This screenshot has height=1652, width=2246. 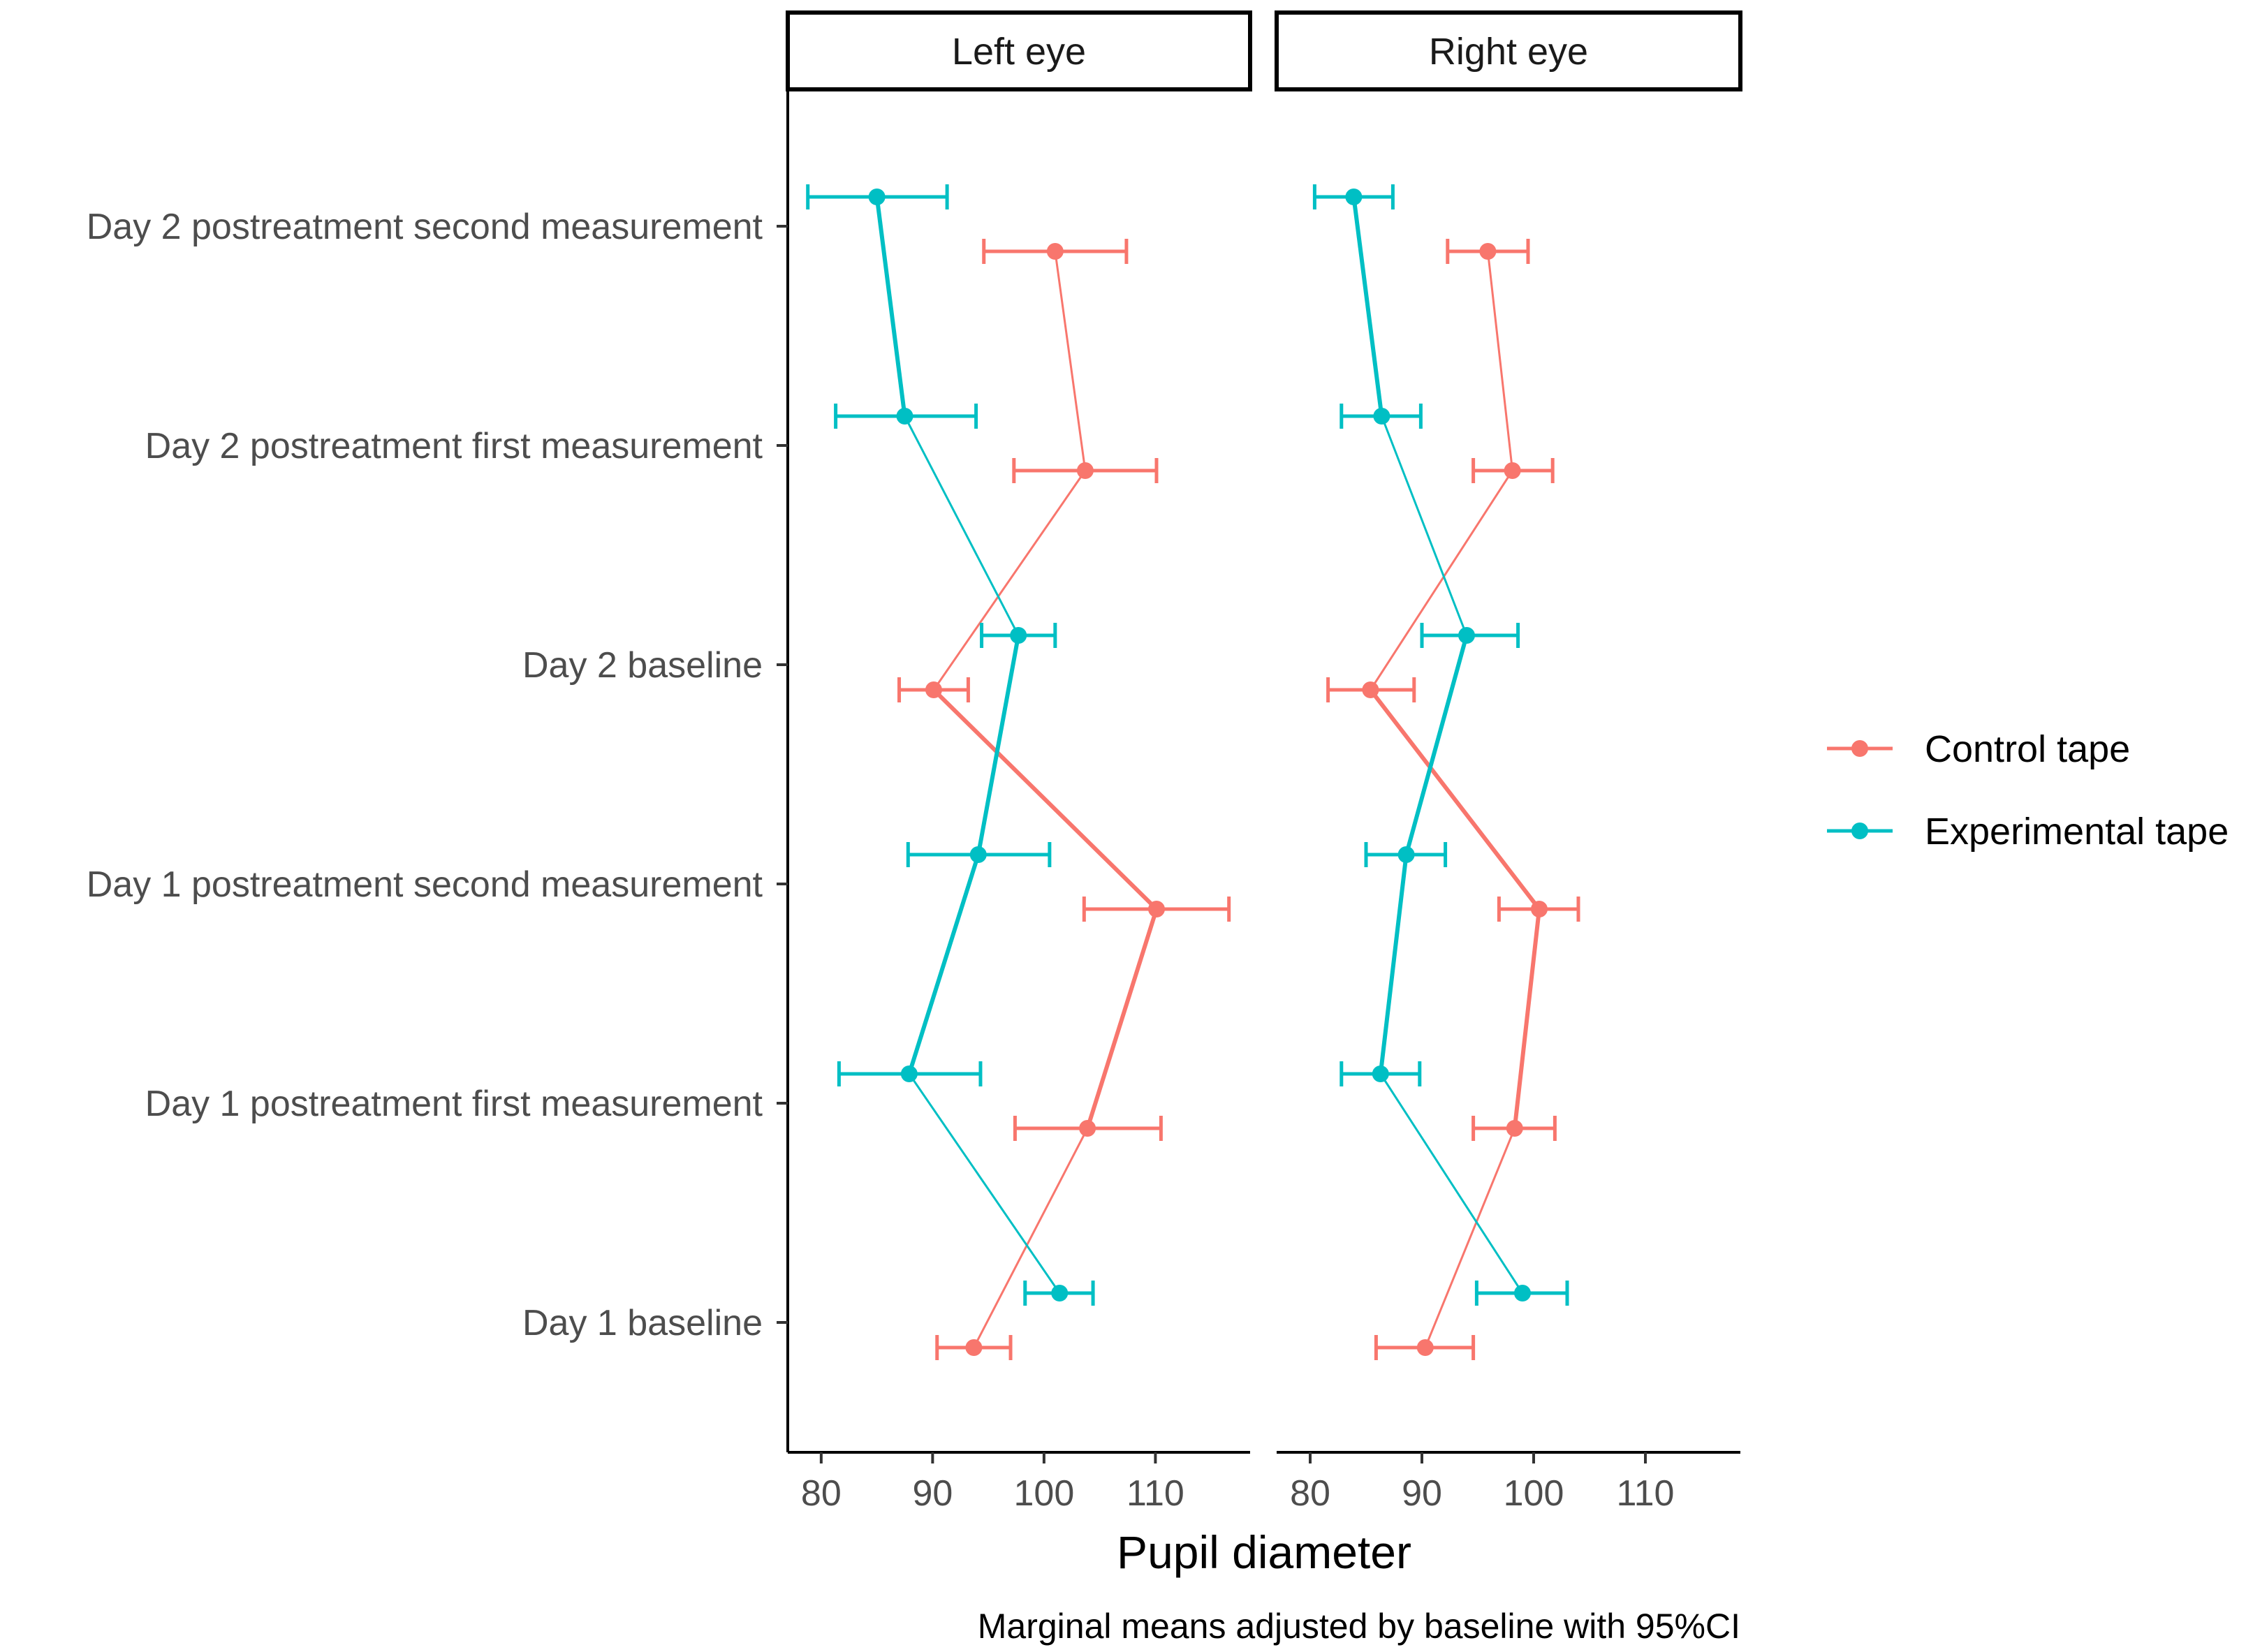 What do you see at coordinates (1264, 1552) in the screenshot?
I see `x-axis-title: Pupil diameter` at bounding box center [1264, 1552].